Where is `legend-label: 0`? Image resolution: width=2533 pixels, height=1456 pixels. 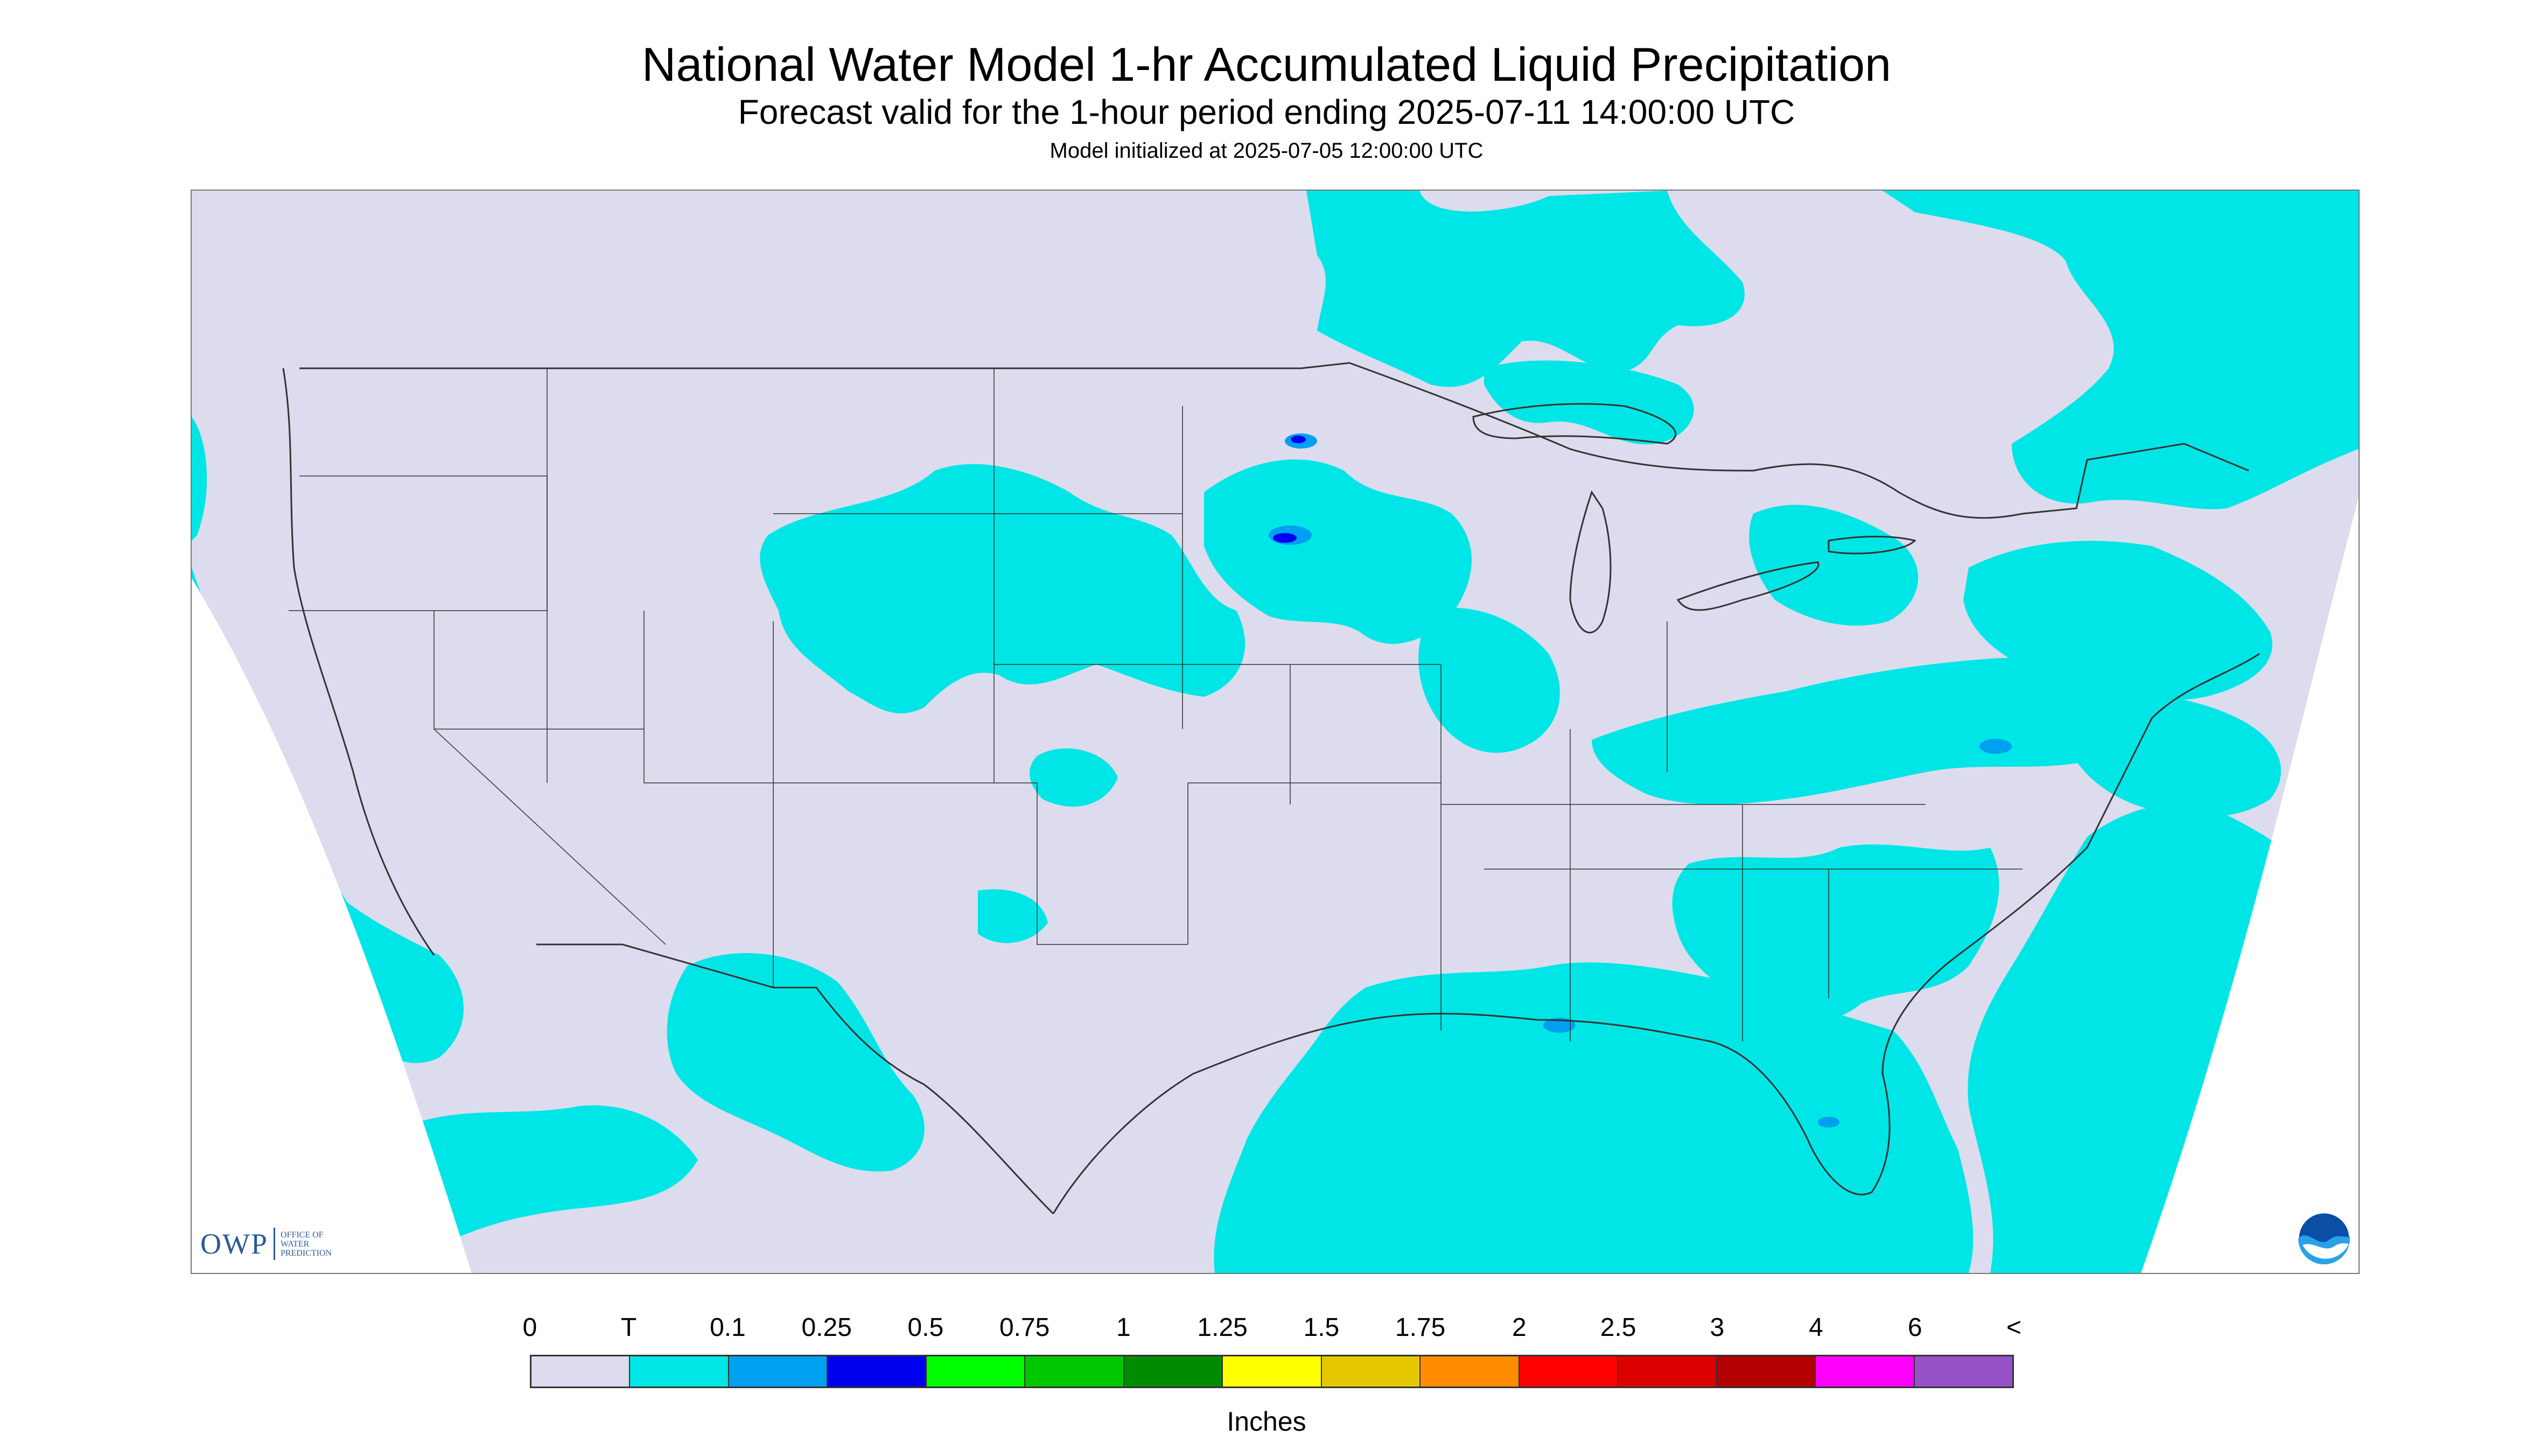 legend-label: 0 is located at coordinates (529, 1327).